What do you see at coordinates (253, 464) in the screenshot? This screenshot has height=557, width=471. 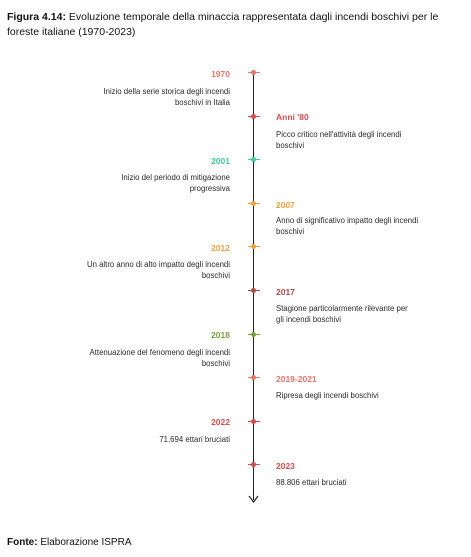 I see `timeline-marker-2023` at bounding box center [253, 464].